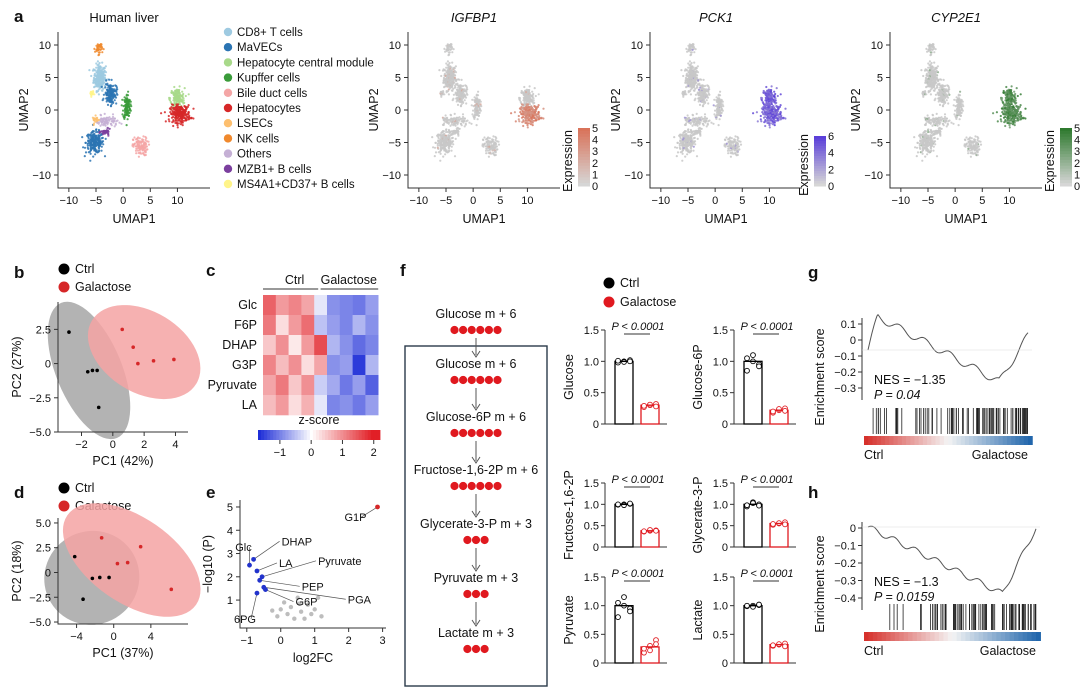 The width and height of the screenshot is (1080, 695). What do you see at coordinates (272, 94) in the screenshot?
I see `legend-entry: Bile duct cells` at bounding box center [272, 94].